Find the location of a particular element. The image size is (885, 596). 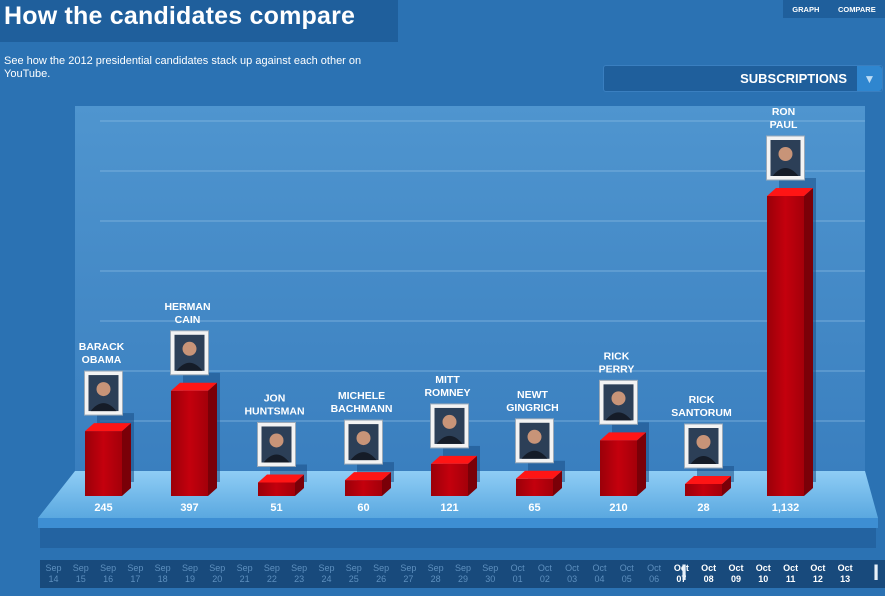

timeline-date: Sep 20 is located at coordinates (217, 574).